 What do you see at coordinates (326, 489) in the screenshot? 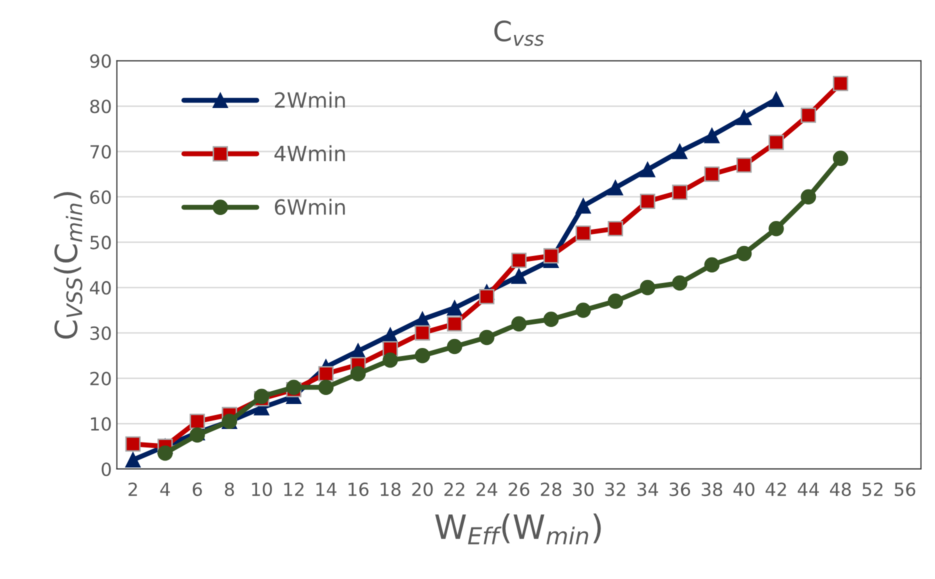
I see `x-tick-label: 14` at bounding box center [326, 489].